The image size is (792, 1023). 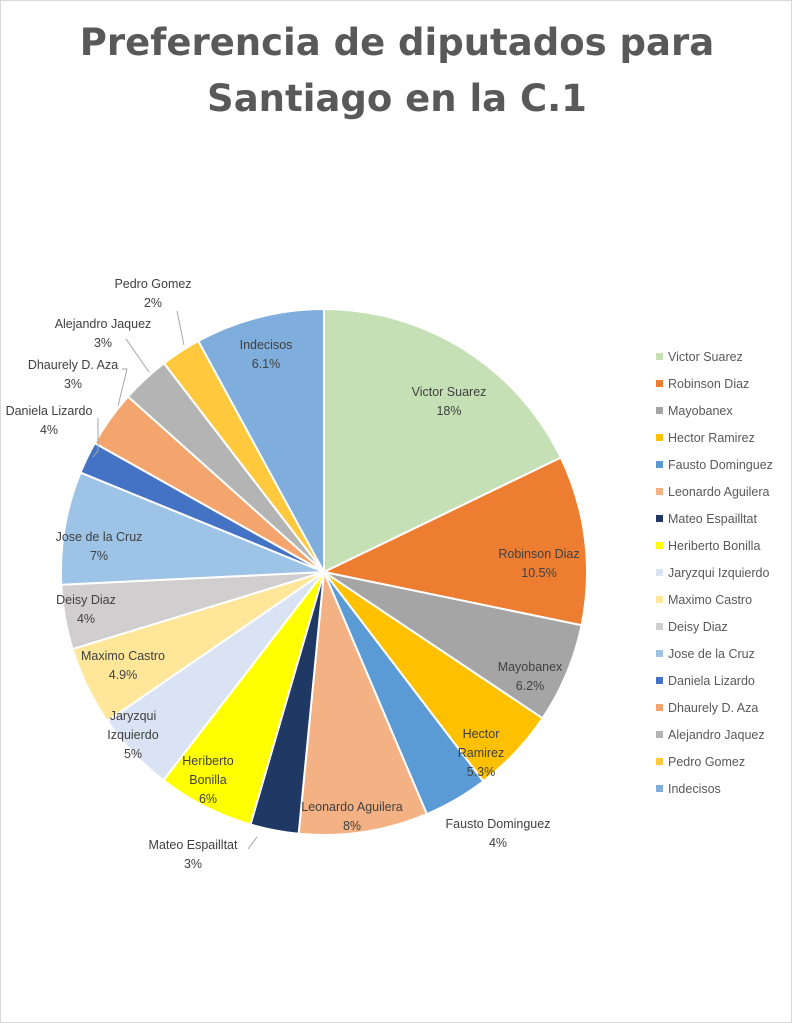 I want to click on pie-slice-jose-de-la-cruz, so click(x=192, y=528).